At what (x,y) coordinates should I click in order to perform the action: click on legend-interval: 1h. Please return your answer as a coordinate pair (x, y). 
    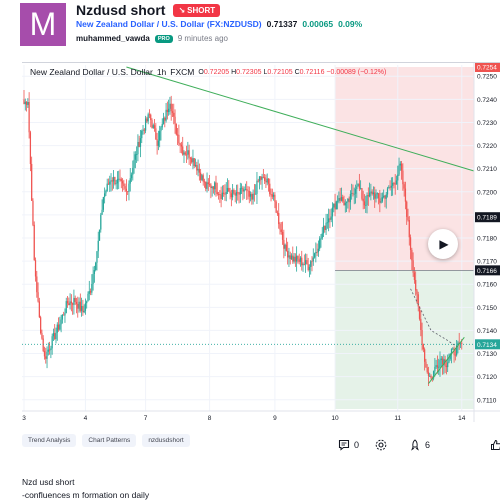
    Looking at the image, I should click on (161, 72).